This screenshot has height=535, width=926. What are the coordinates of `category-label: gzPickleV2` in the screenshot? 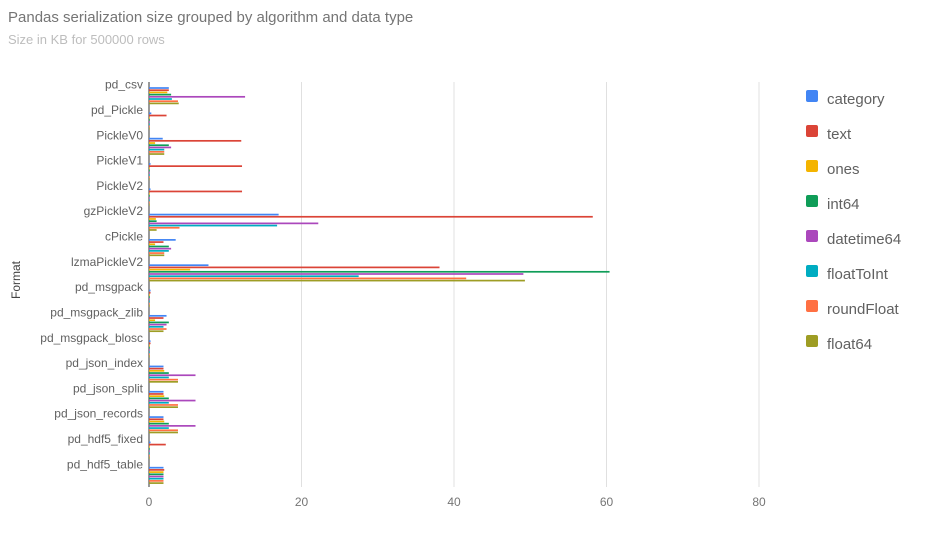 It's located at (114, 211).